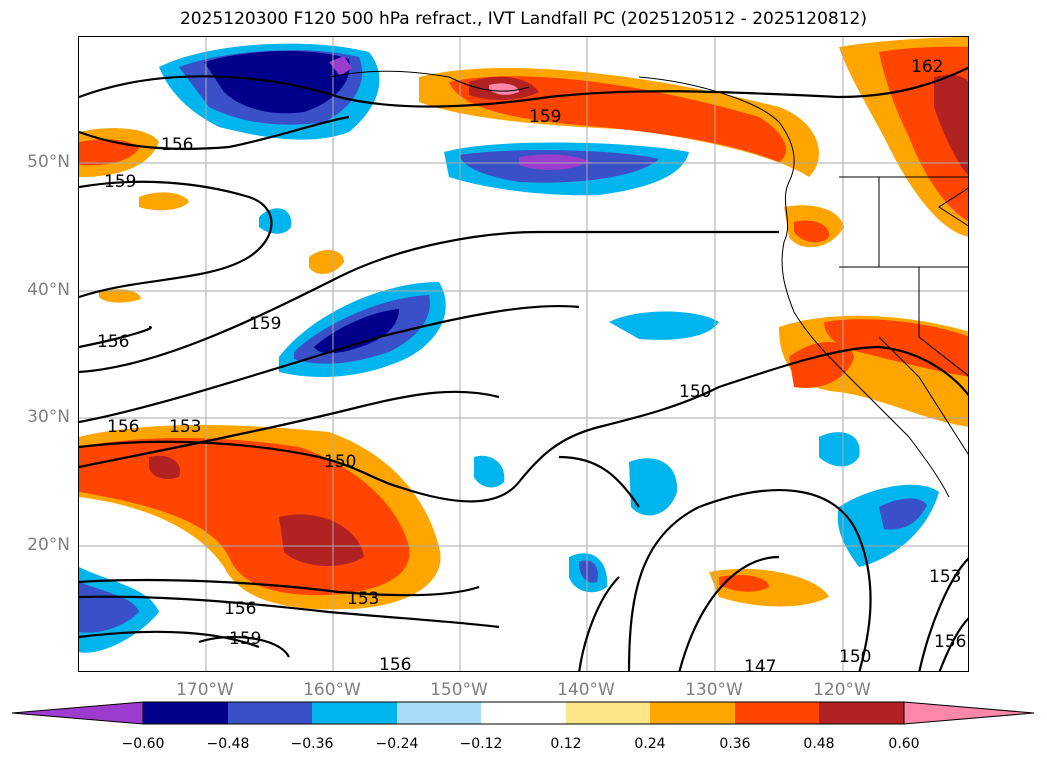 The image size is (1047, 765). Describe the element at coordinates (312, 744) in the screenshot. I see `colorbar-tick: −0.36` at that location.